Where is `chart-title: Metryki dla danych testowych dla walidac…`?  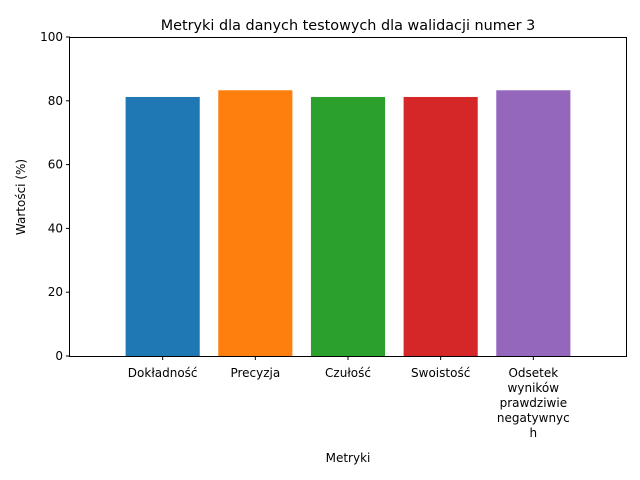
chart-title: Metryki dla danych testowych dla walidac… is located at coordinates (348, 26).